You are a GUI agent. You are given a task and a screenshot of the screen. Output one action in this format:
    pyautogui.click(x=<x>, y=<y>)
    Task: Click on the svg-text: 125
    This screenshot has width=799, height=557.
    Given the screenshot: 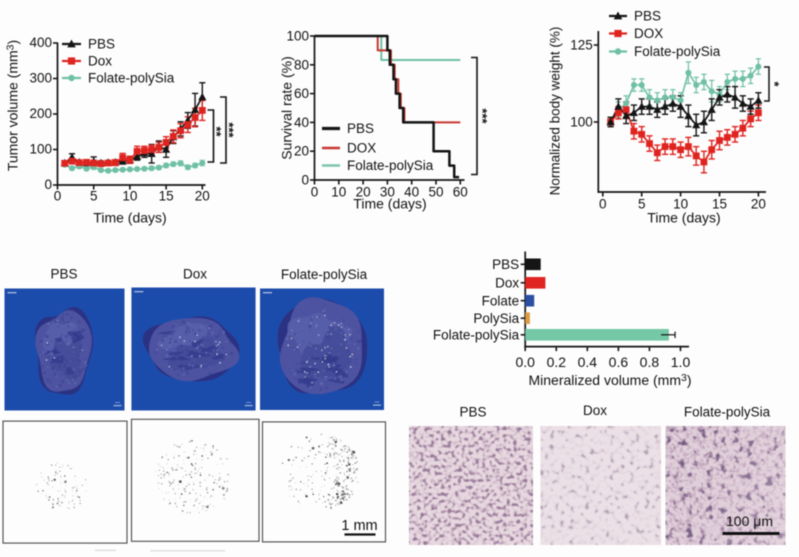 What is the action you would take?
    pyautogui.click(x=581, y=45)
    